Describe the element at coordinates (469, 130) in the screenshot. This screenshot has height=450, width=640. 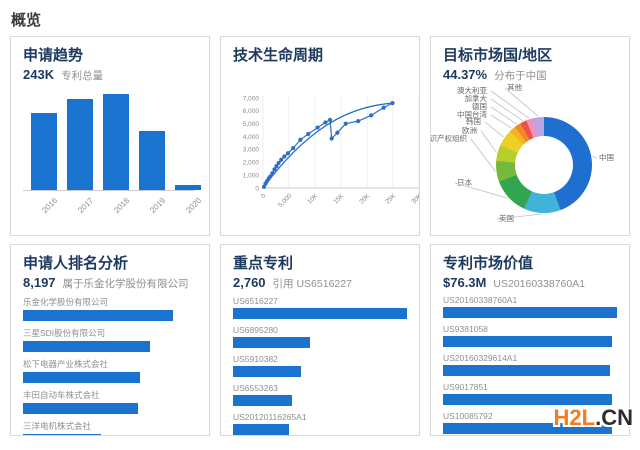
I see `donut-slice-label: 欧洲` at that location.